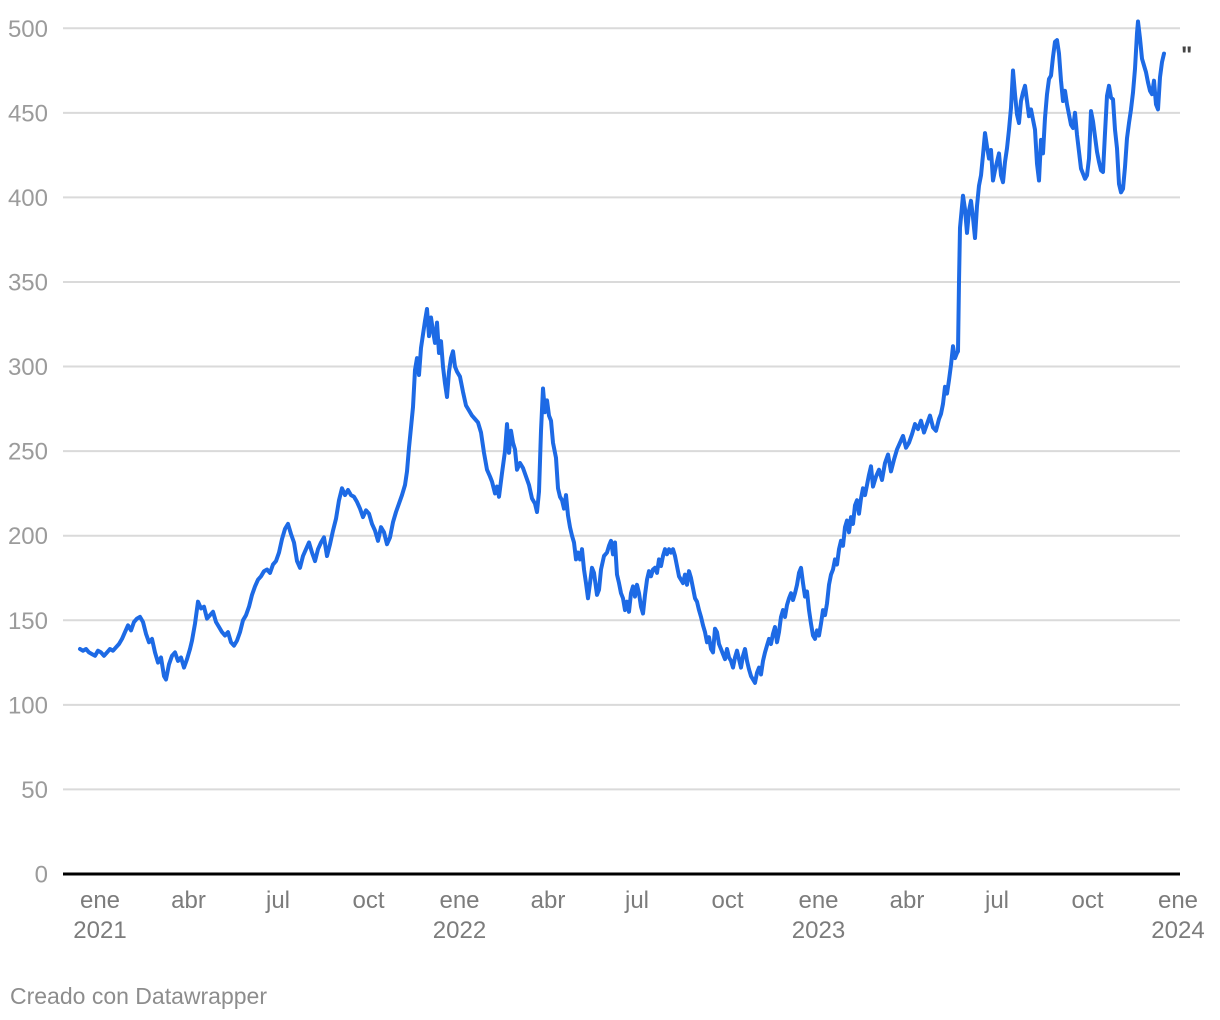 The height and width of the screenshot is (1020, 1220). What do you see at coordinates (28, 367) in the screenshot?
I see `y-axis-tick-label: 300` at bounding box center [28, 367].